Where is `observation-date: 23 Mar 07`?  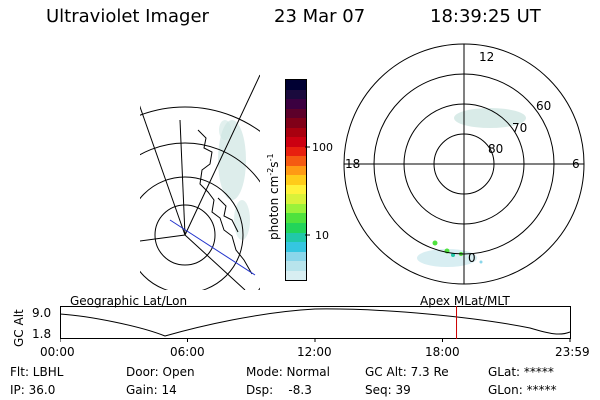
observation-date: 23 Mar 07 is located at coordinates (320, 16).